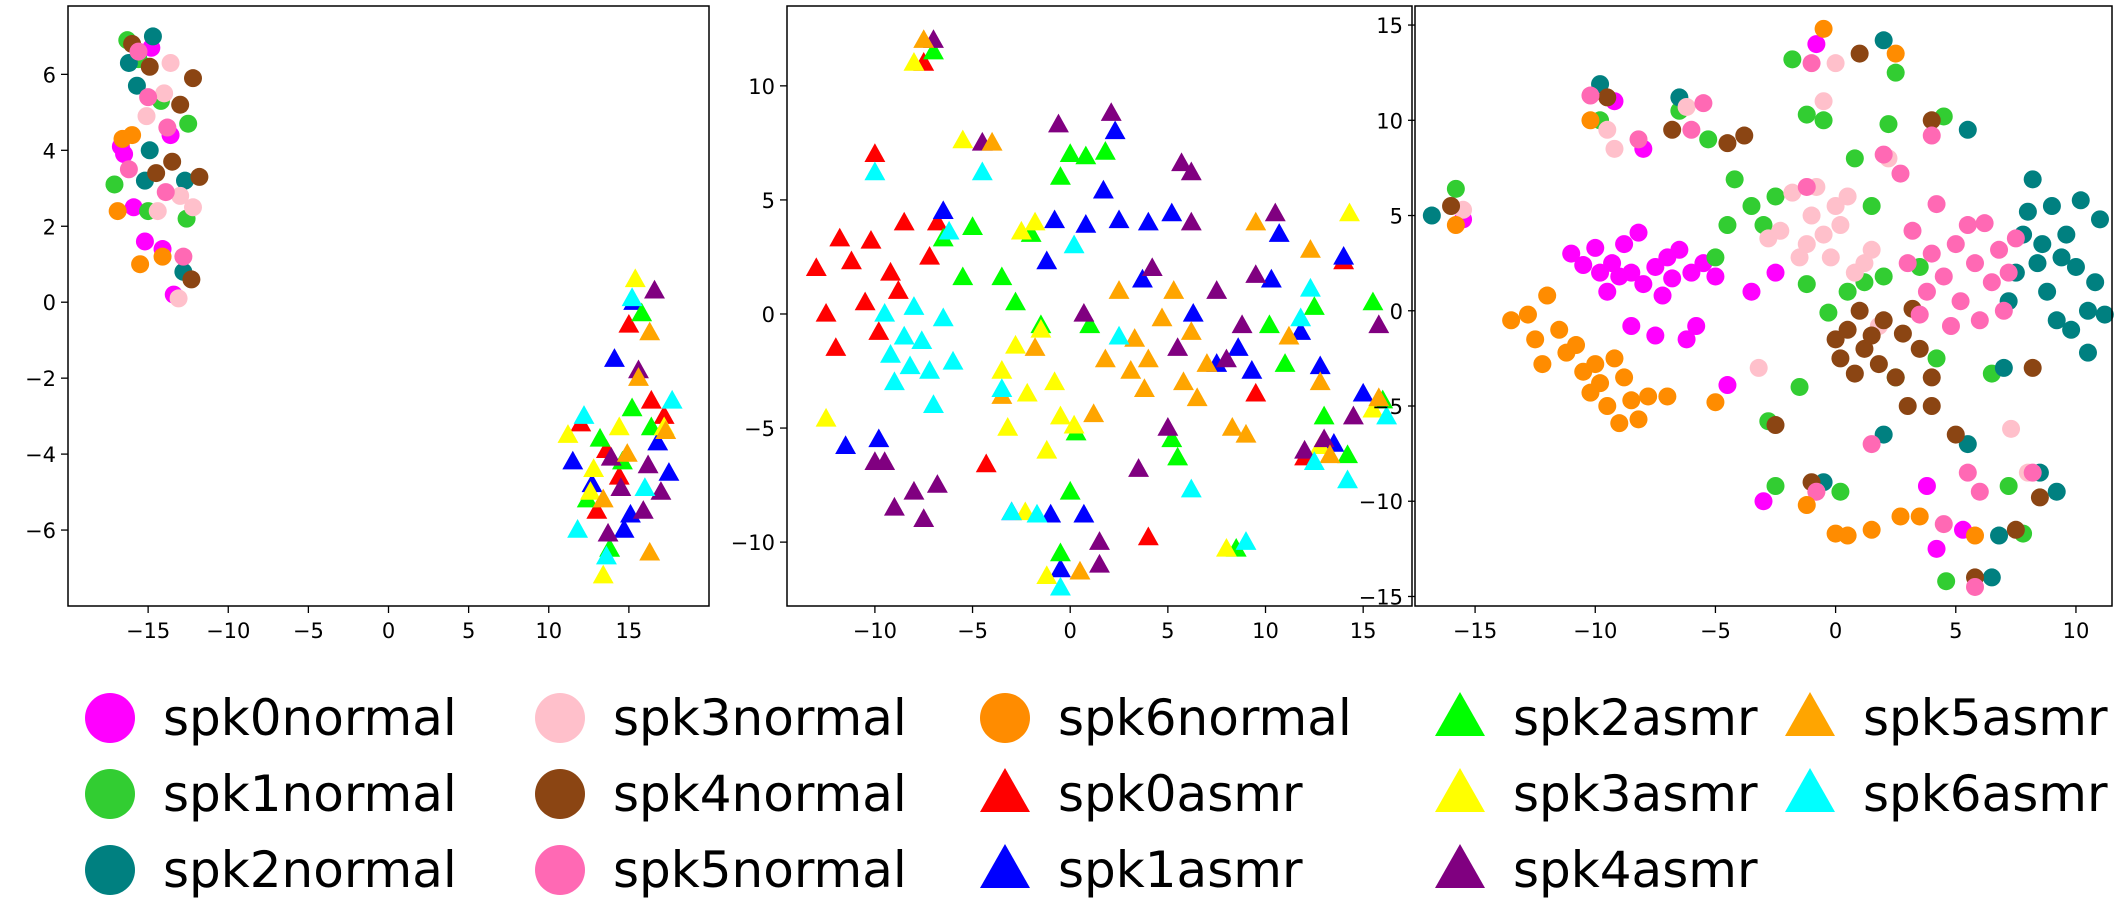  What do you see at coordinates (1070, 631) in the screenshot?
I see `x-tick-label: 0` at bounding box center [1070, 631].